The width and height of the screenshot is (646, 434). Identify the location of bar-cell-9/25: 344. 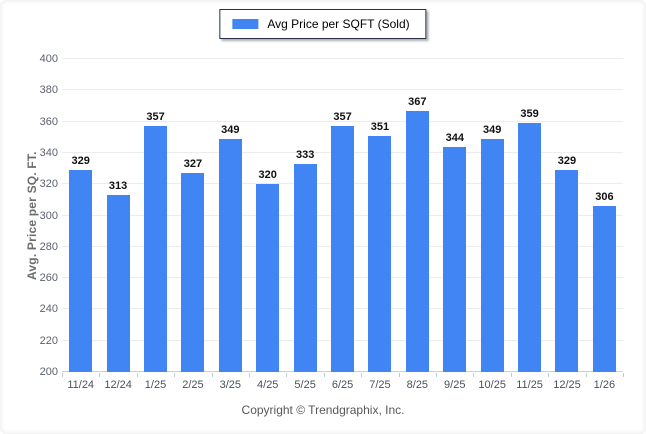
(454, 215).